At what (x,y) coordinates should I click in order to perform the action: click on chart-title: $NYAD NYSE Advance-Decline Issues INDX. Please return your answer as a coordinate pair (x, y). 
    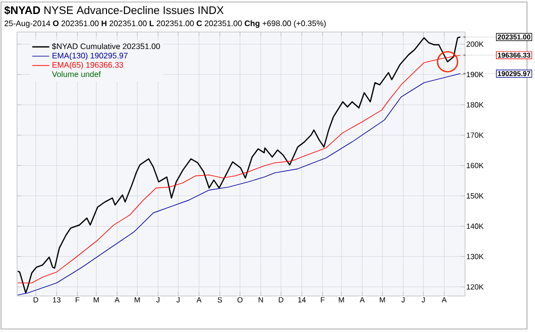
    Looking at the image, I should click on (114, 10).